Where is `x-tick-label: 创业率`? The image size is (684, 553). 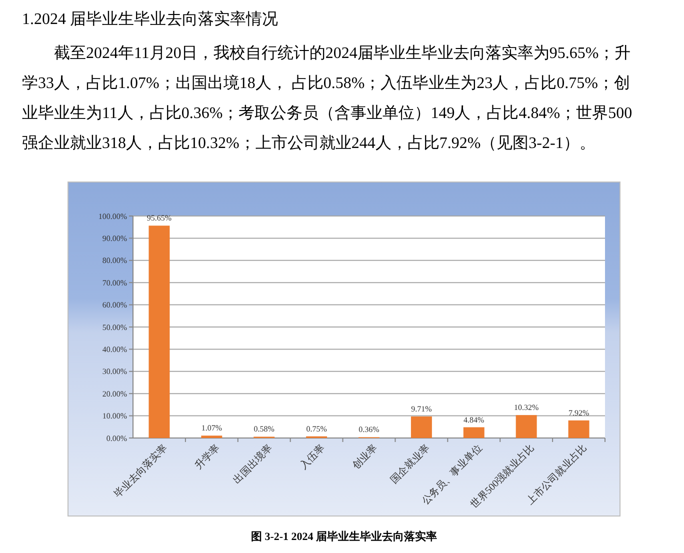
x-tick-label: 创业率 is located at coordinates (365, 457).